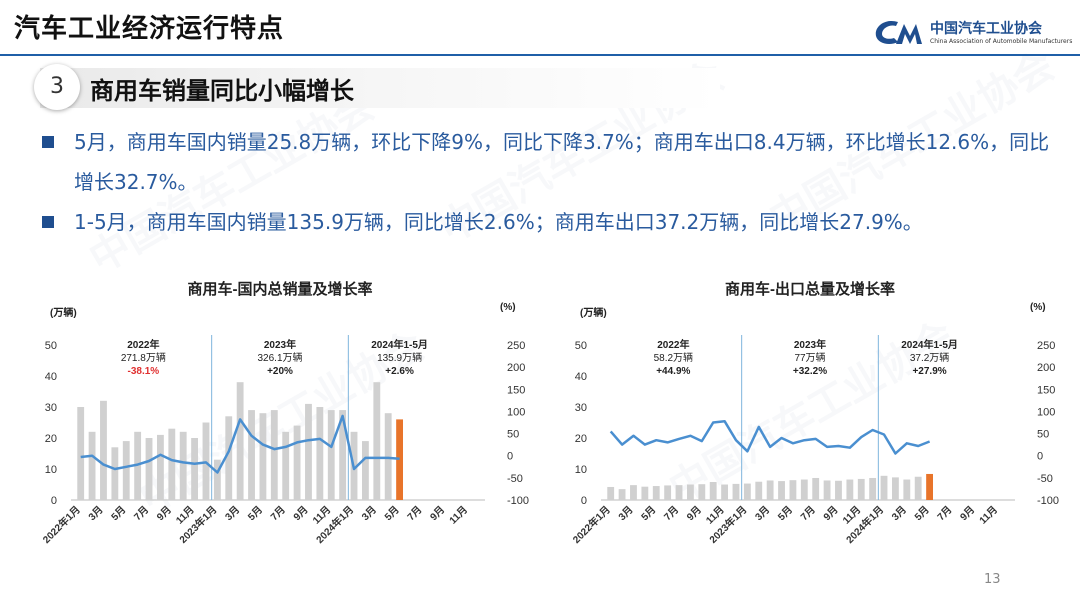  Describe the element at coordinates (240, 444) in the screenshot. I see `growth-rate-line` at that location.